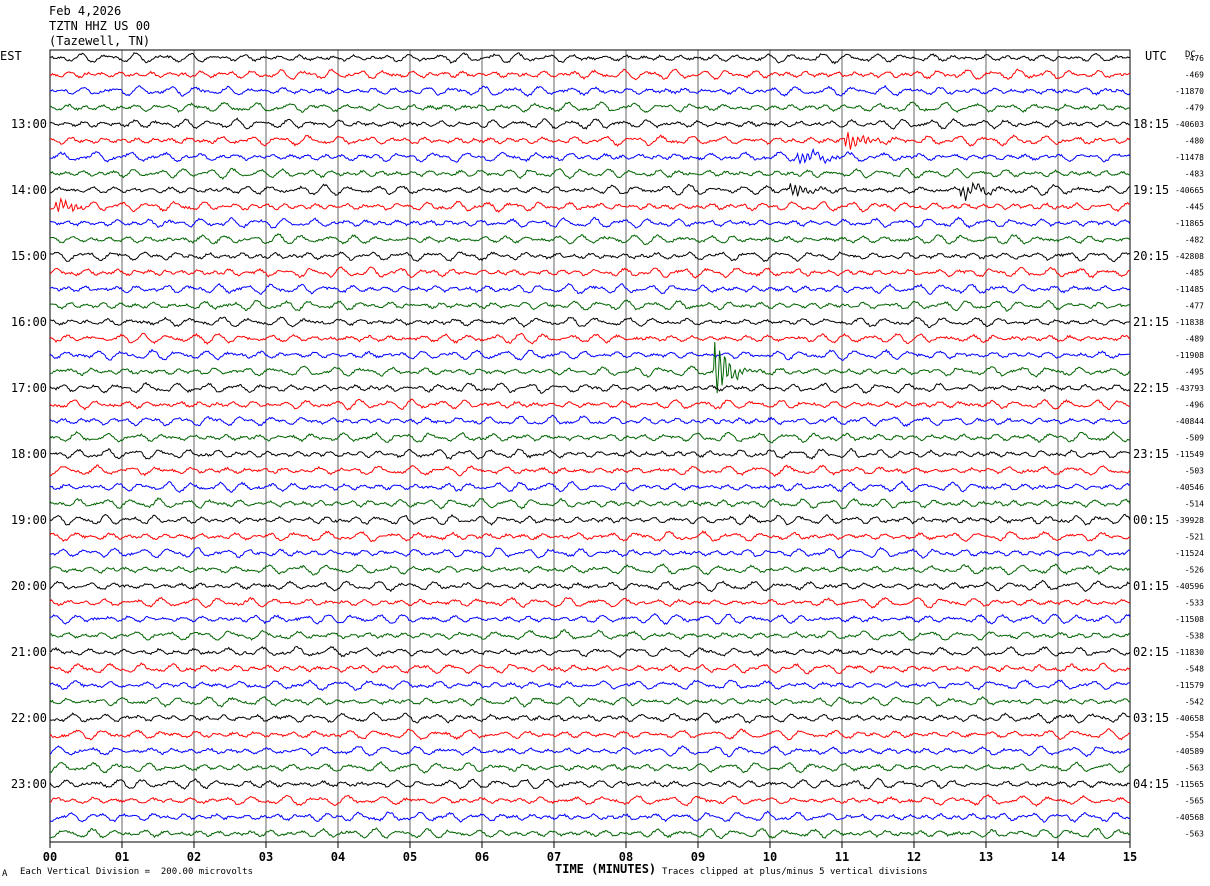 This screenshot has width=1210, height=886. I want to click on plot-date: Feb 4,2026, so click(85, 11).